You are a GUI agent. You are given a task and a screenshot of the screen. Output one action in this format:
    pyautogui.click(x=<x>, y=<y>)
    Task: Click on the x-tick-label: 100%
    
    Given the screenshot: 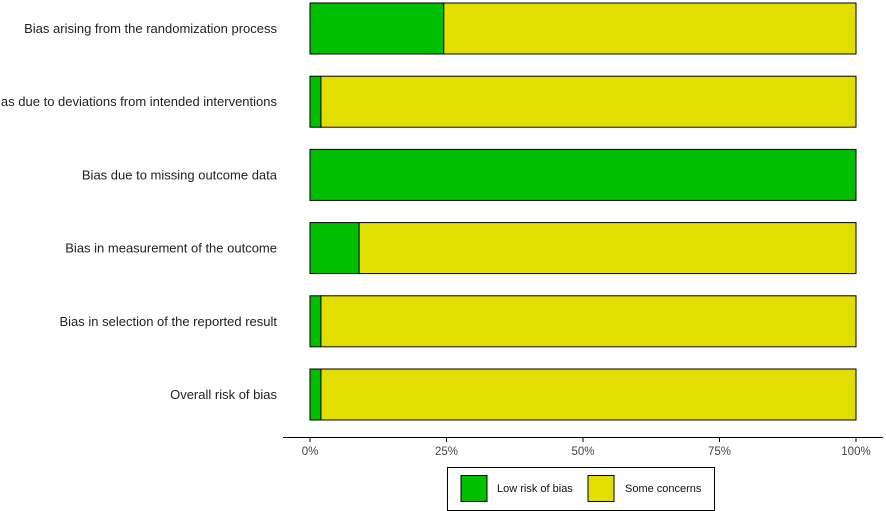 What is the action you would take?
    pyautogui.click(x=855, y=452)
    